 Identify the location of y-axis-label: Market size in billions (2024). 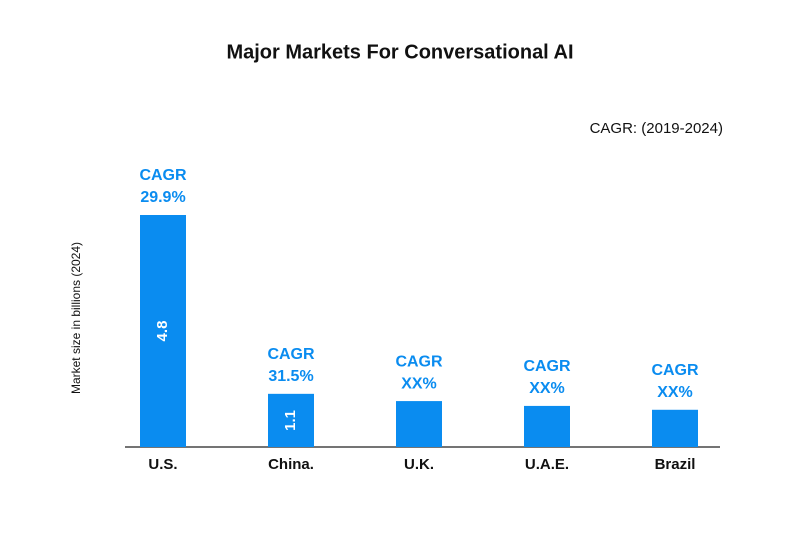
(76, 318).